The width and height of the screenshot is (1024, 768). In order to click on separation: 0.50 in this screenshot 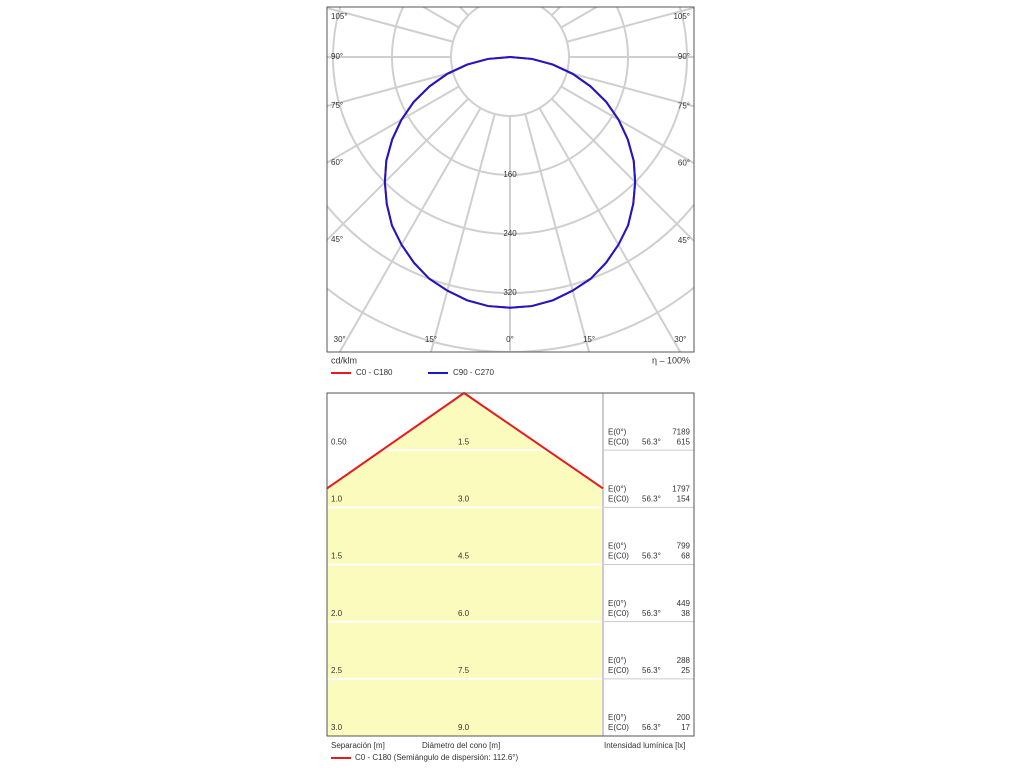, I will do `click(339, 441)`.